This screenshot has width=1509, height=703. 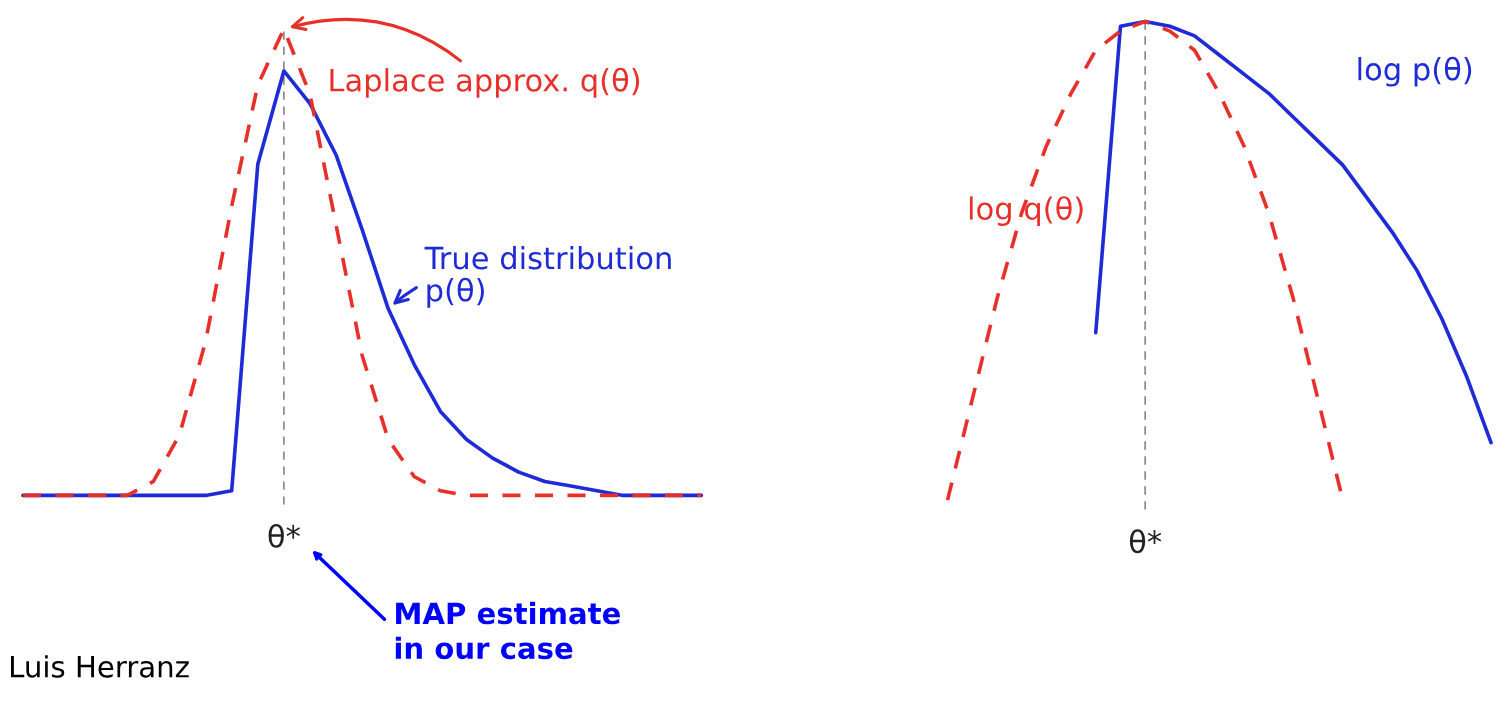 What do you see at coordinates (485, 82) in the screenshot?
I see `series-label: Laplace approx. q(θ)` at bounding box center [485, 82].